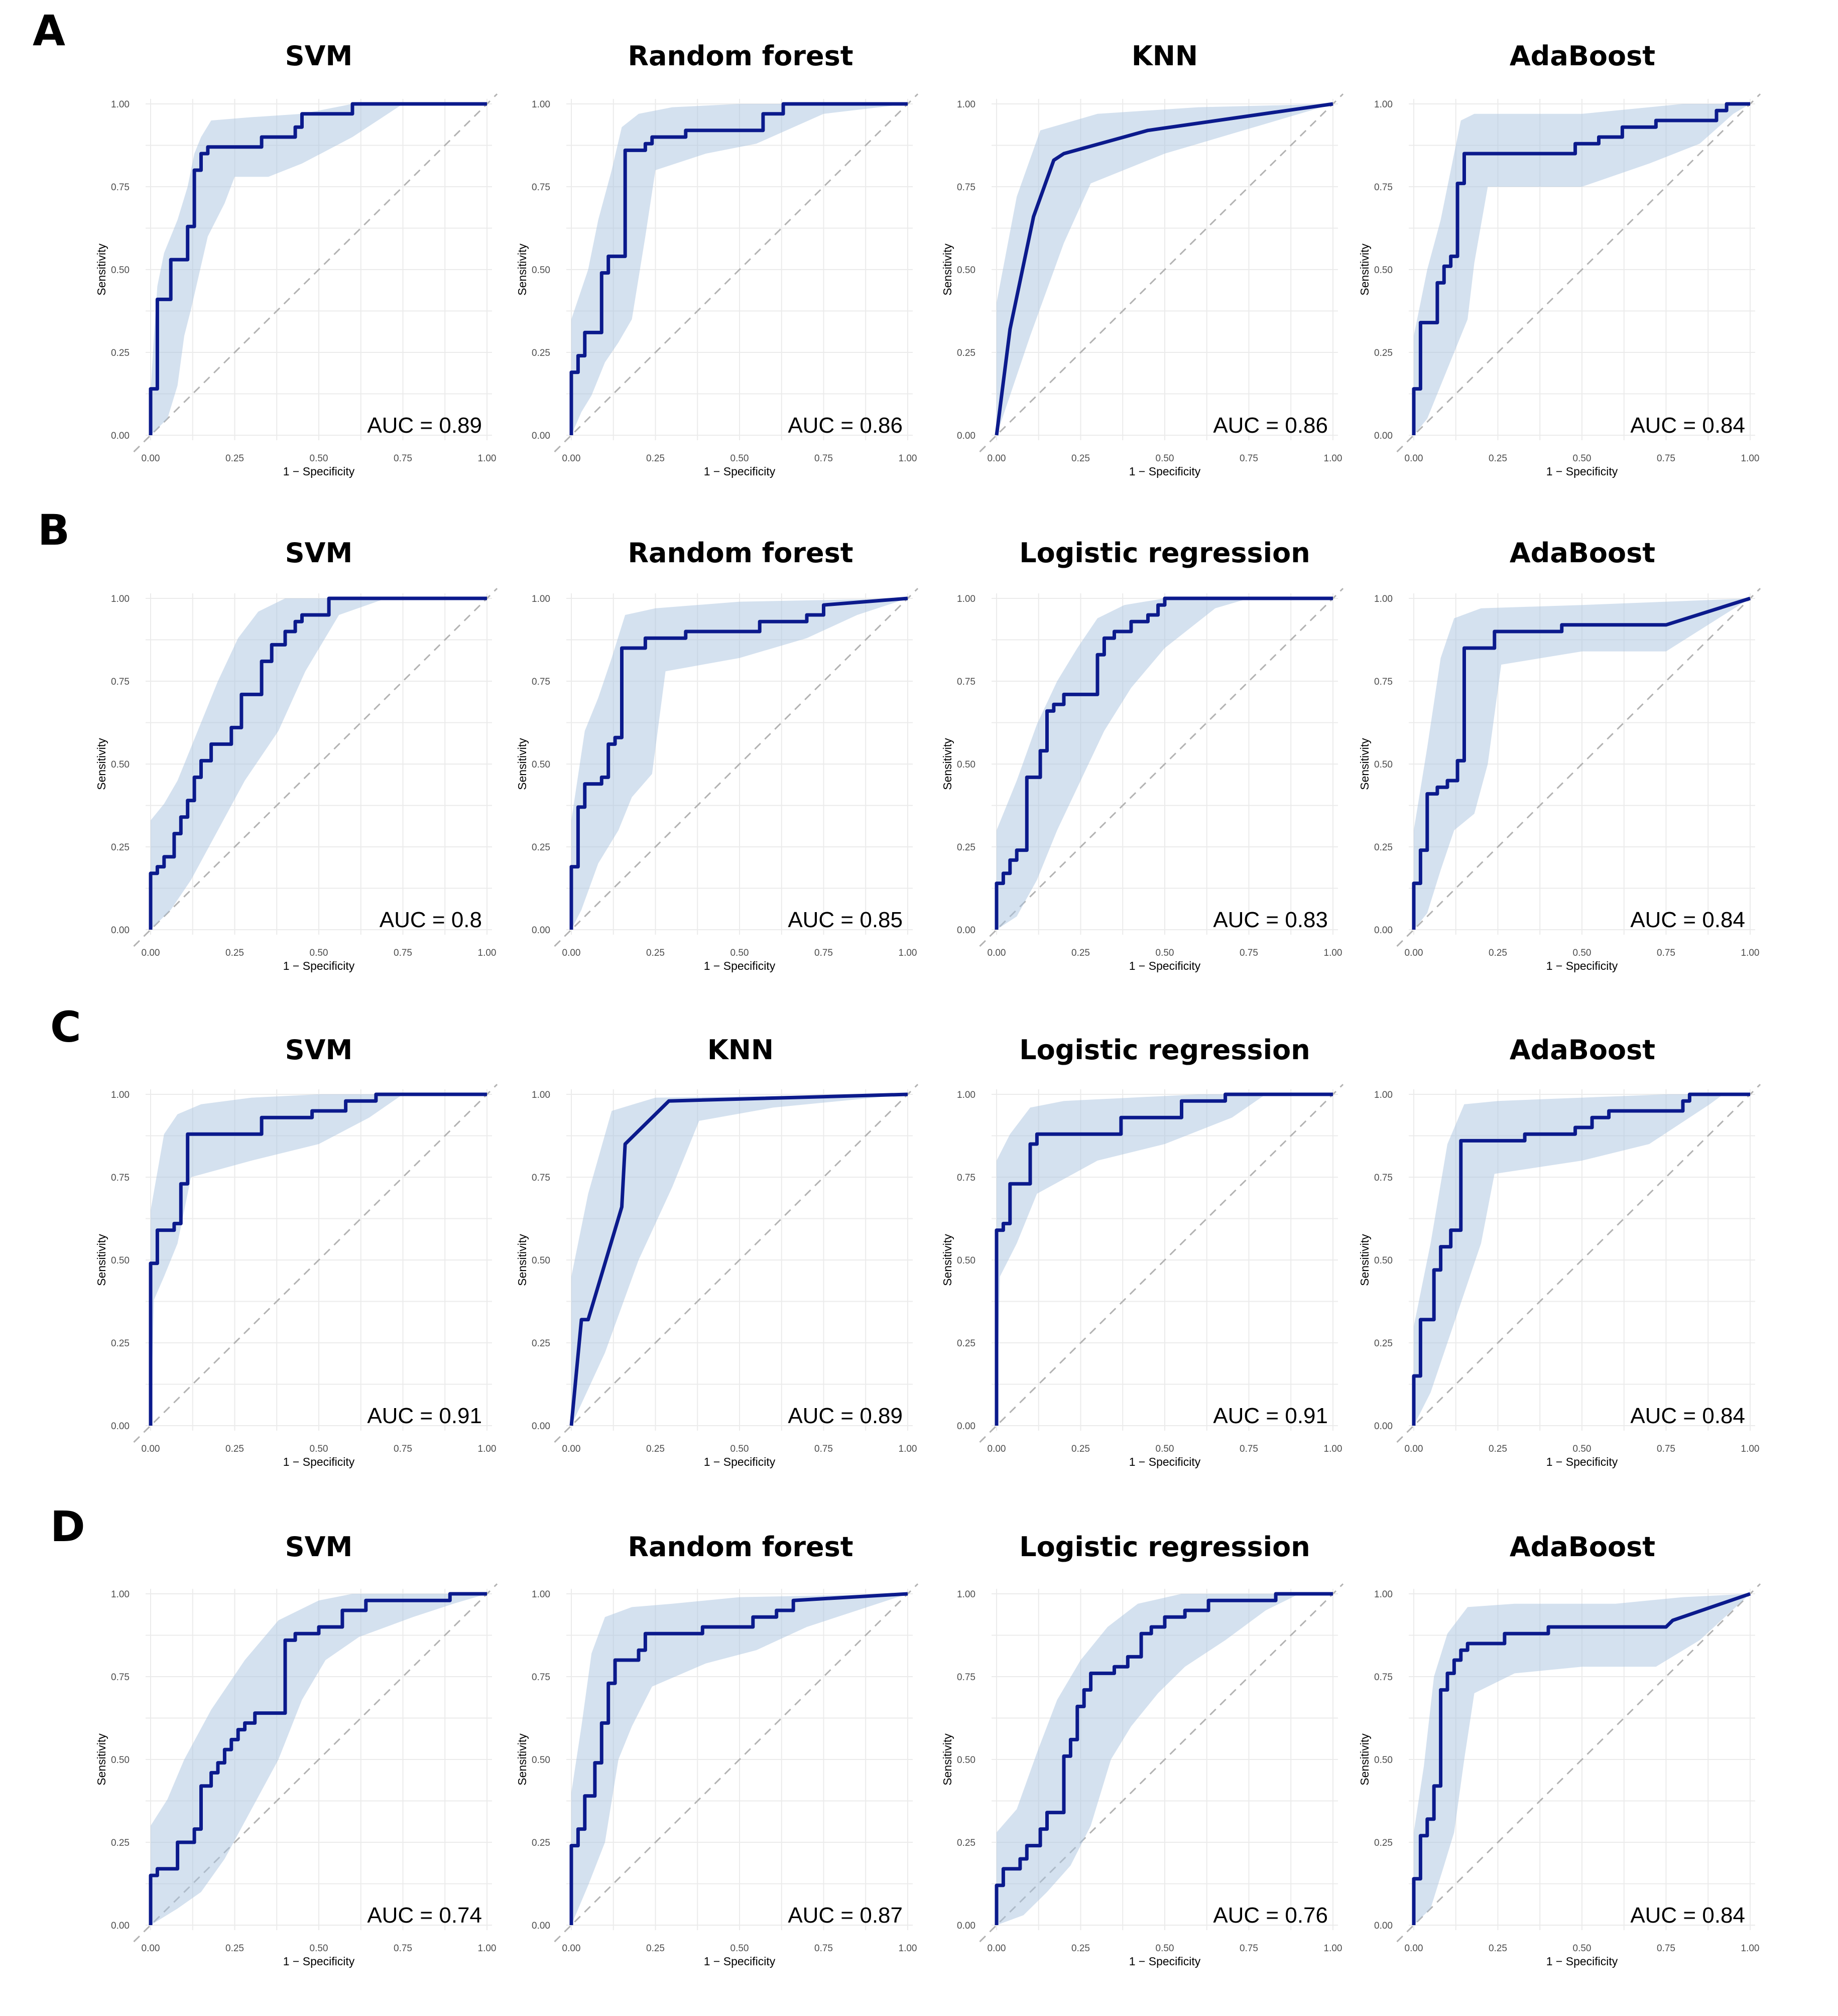 The image size is (1838, 2016). Describe the element at coordinates (1687, 1416) in the screenshot. I see `auc-label: AUC = 0.84` at that location.